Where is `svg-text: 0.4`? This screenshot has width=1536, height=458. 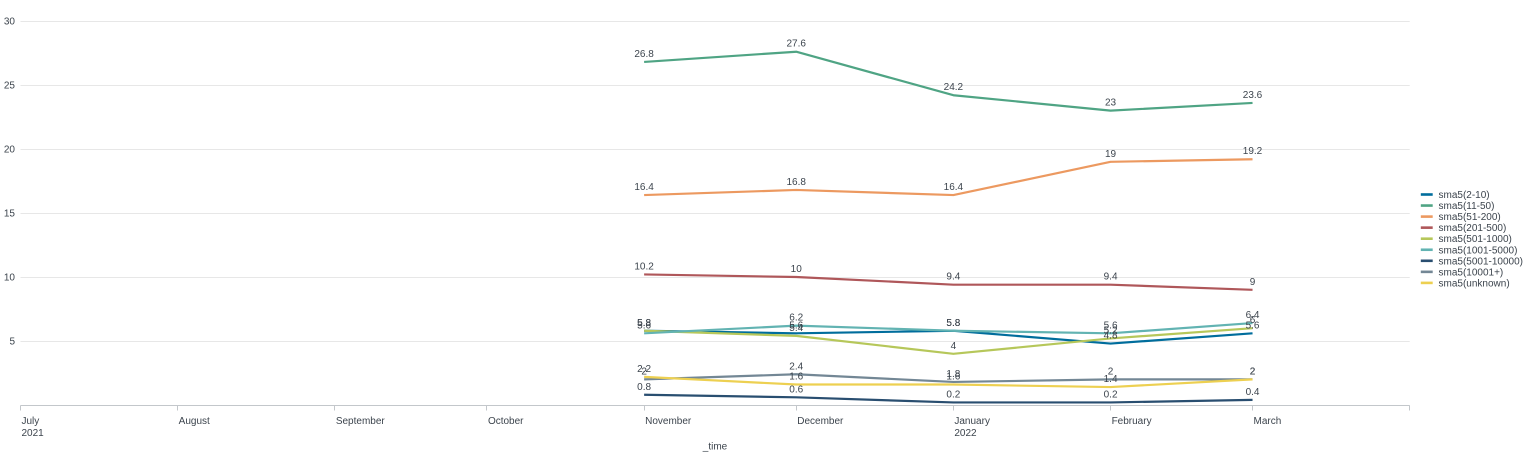 svg-text: 0.4 is located at coordinates (1253, 392).